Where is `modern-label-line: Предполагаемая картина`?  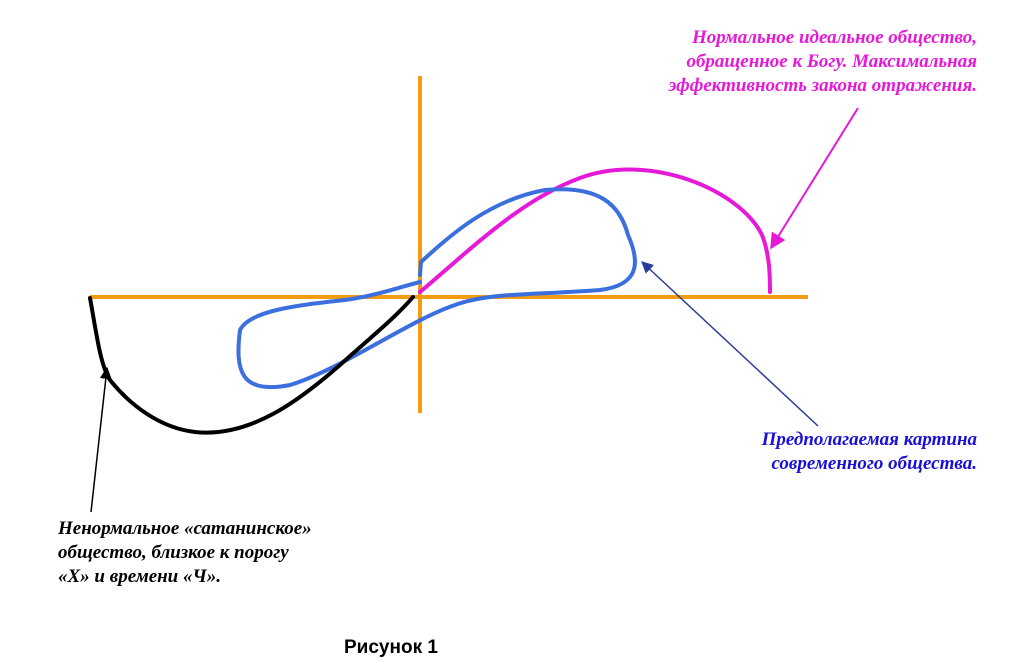
modern-label-line: Предполагаемая картина is located at coordinates (869, 439).